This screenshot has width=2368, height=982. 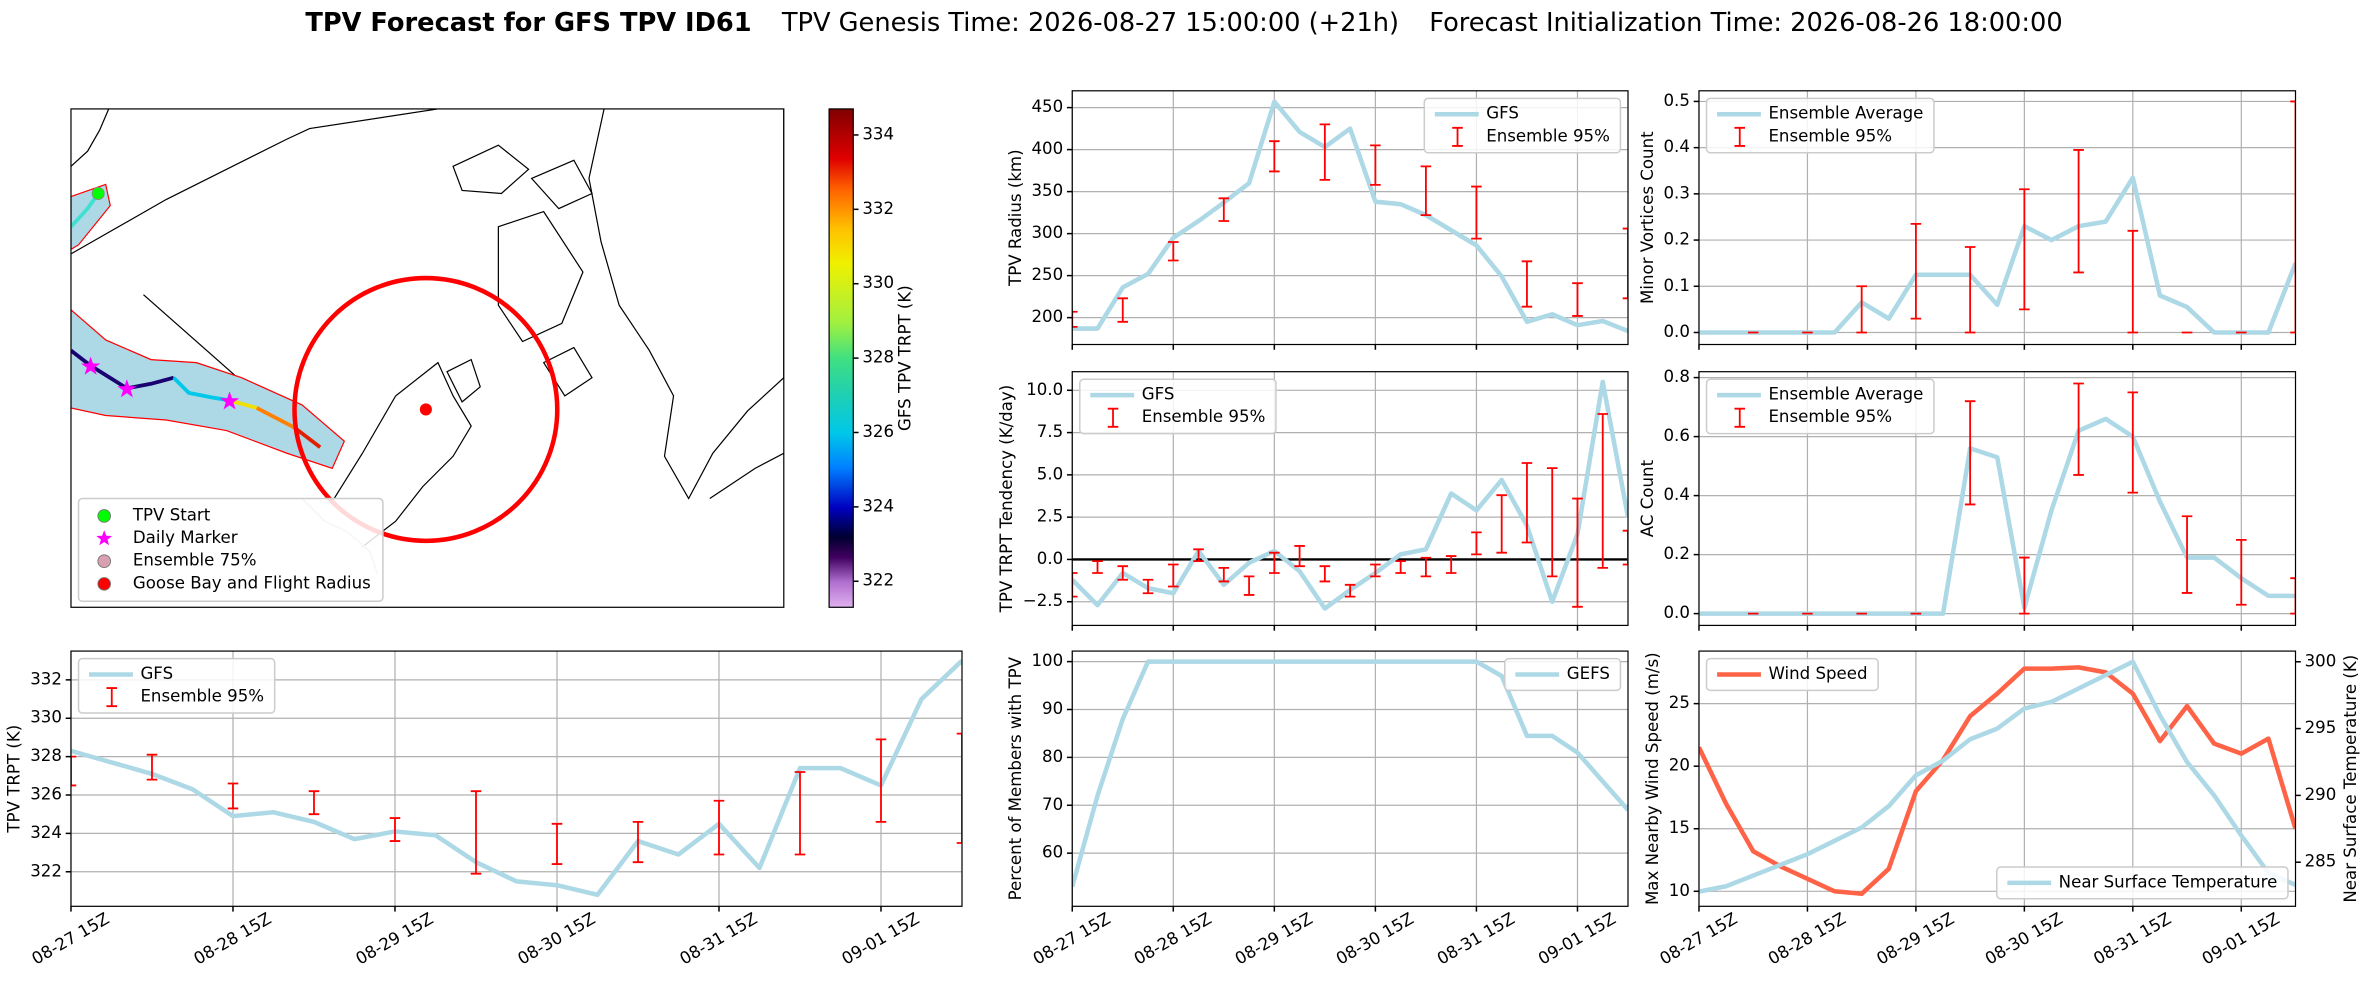 I want to click on legend-label: Near Surface Temperature, so click(x=2168, y=881).